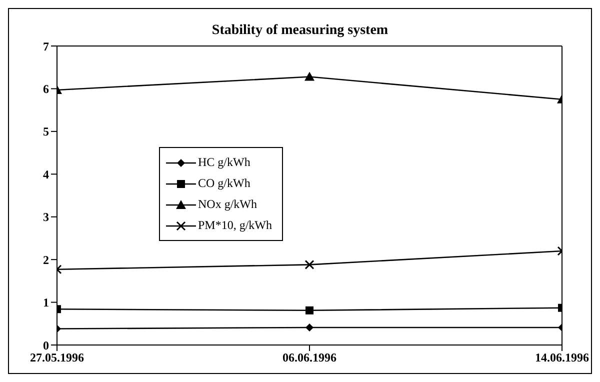 This screenshot has height=382, width=600. Describe the element at coordinates (309, 357) in the screenshot. I see `x-tick-label: 06.06.1996` at that location.